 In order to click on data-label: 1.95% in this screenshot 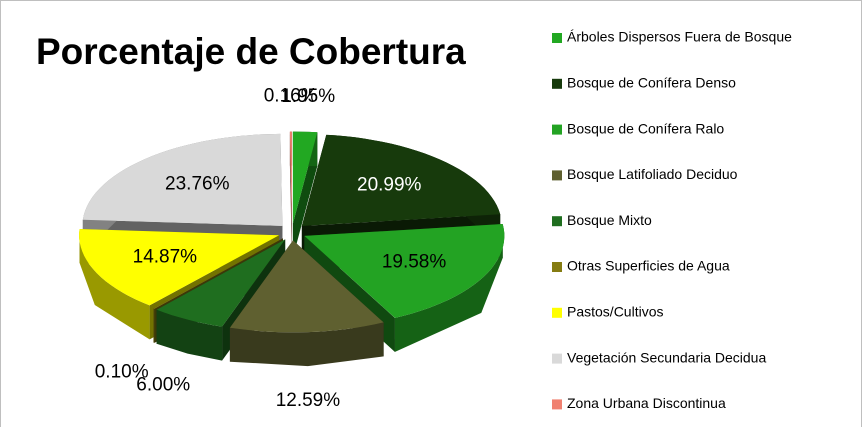, I will do `click(308, 96)`.